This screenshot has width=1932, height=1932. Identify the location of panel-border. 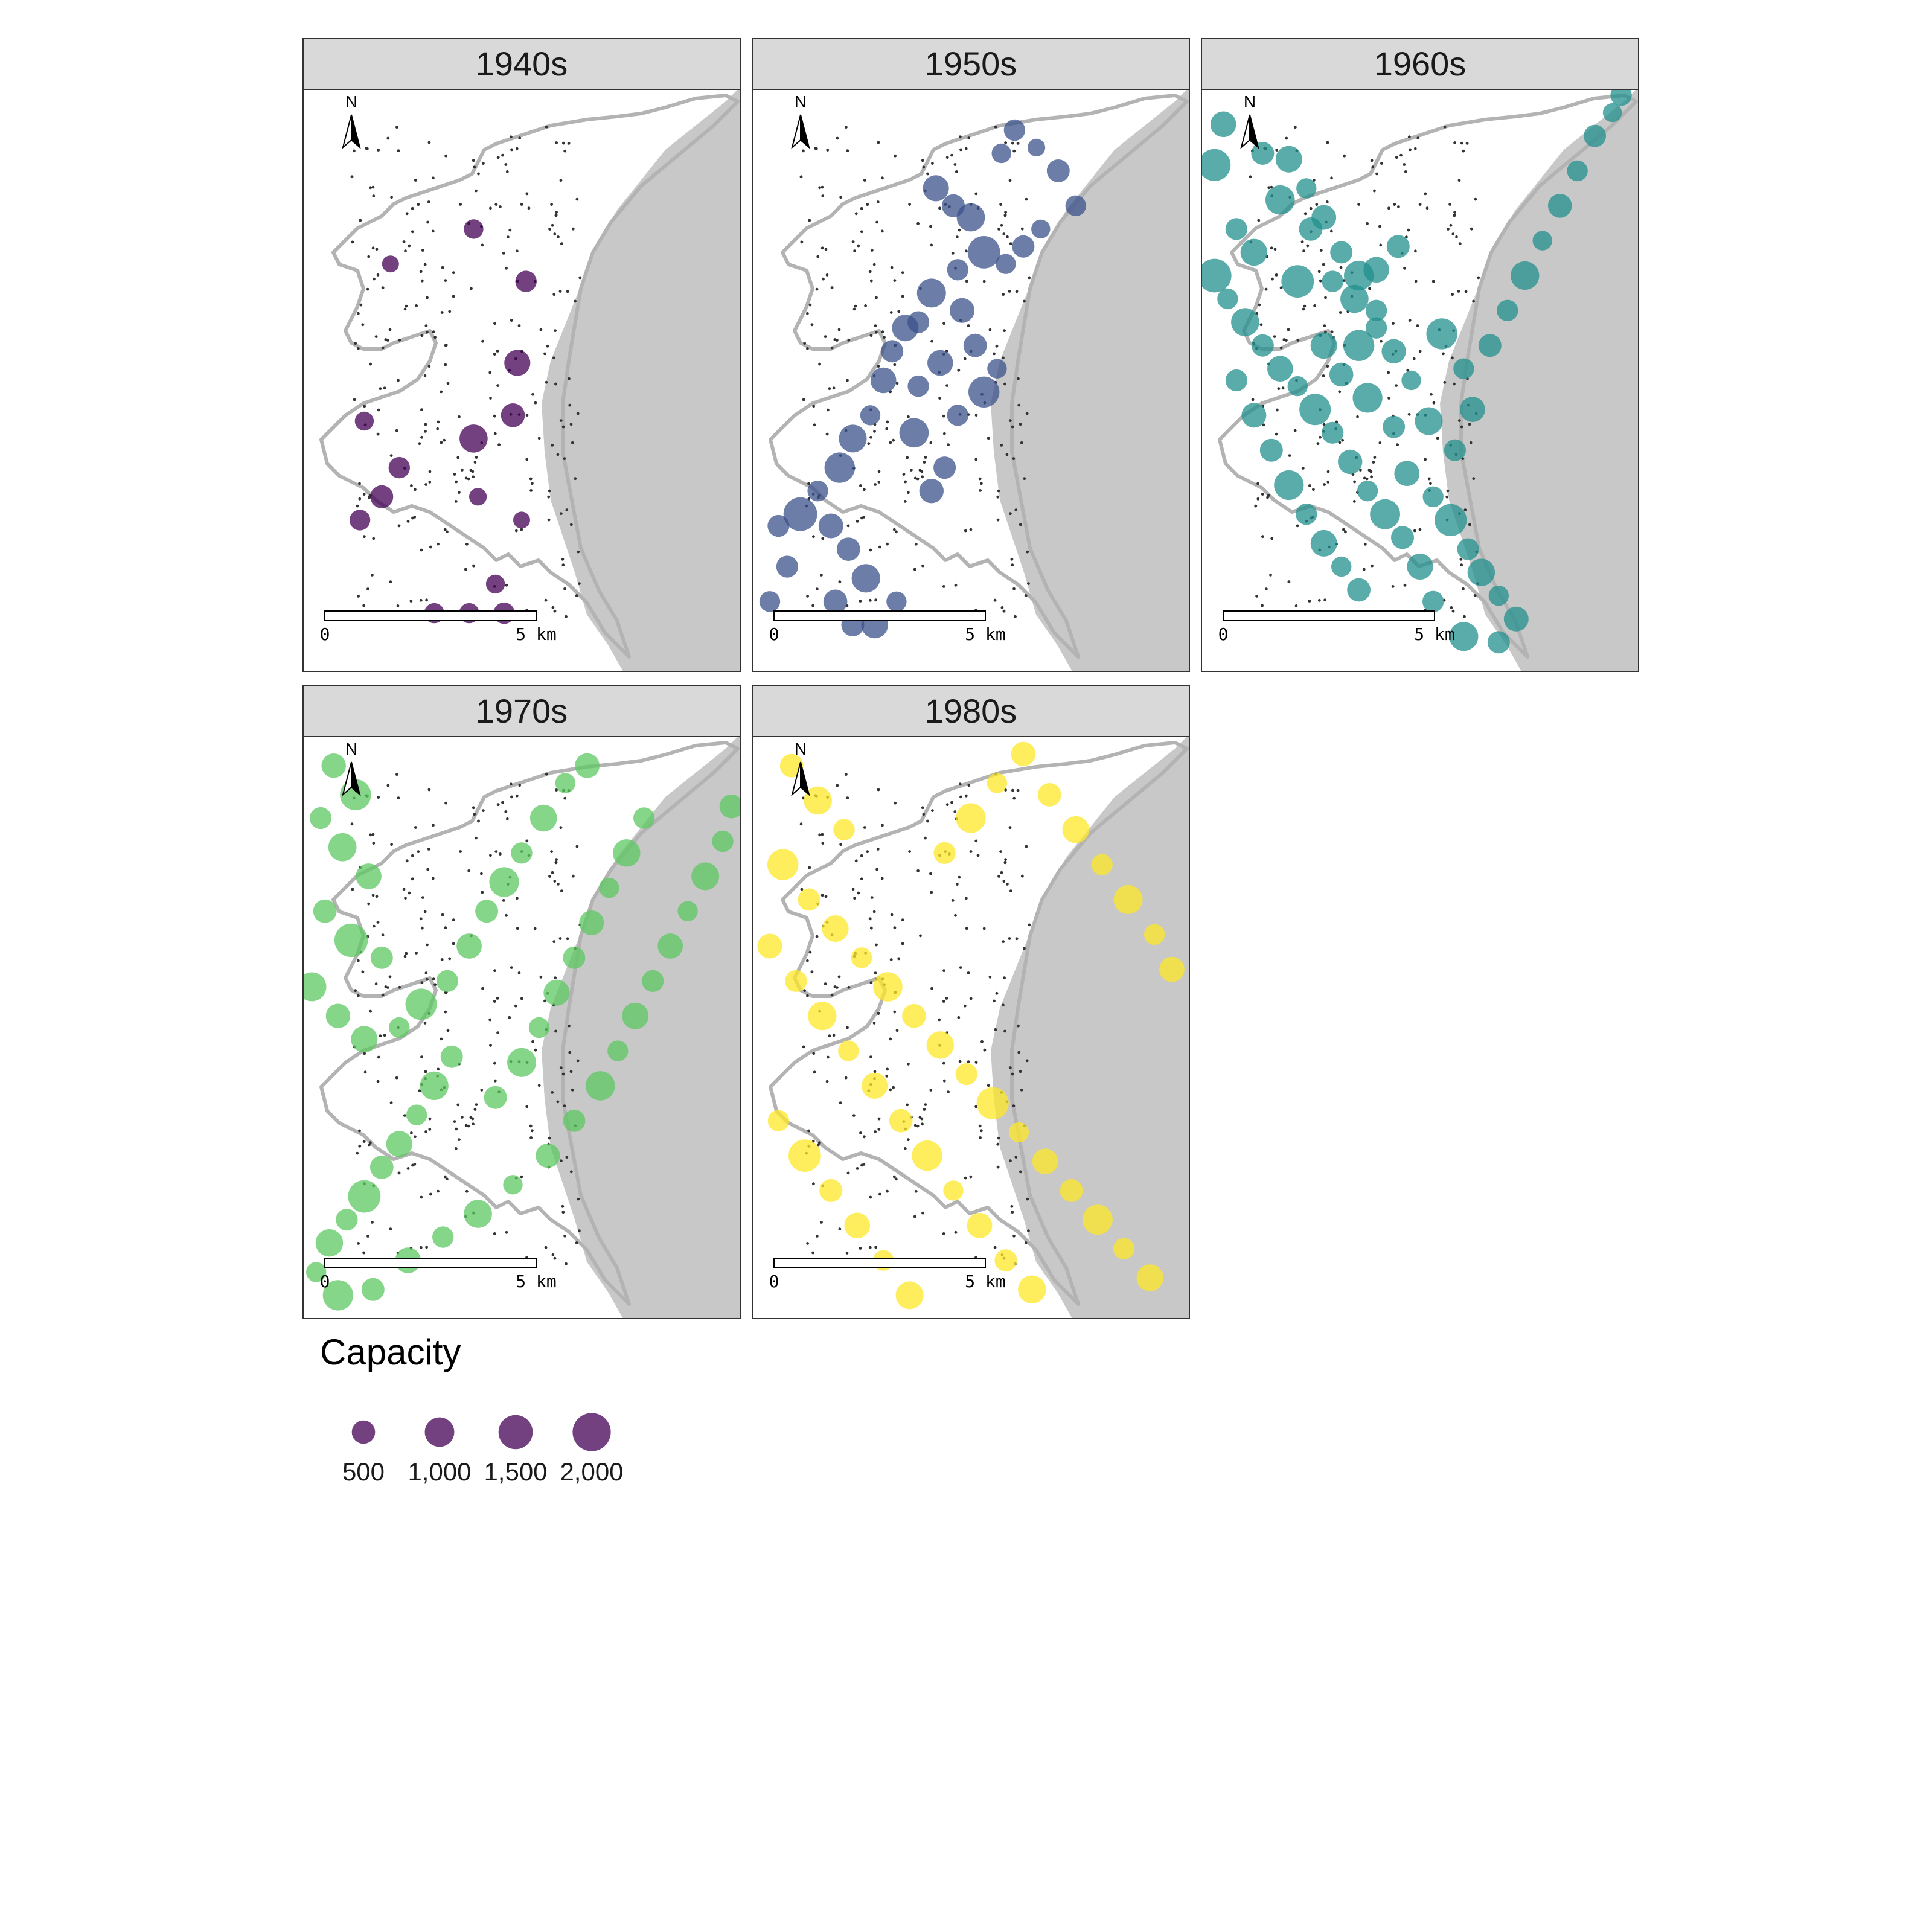
(521, 1027).